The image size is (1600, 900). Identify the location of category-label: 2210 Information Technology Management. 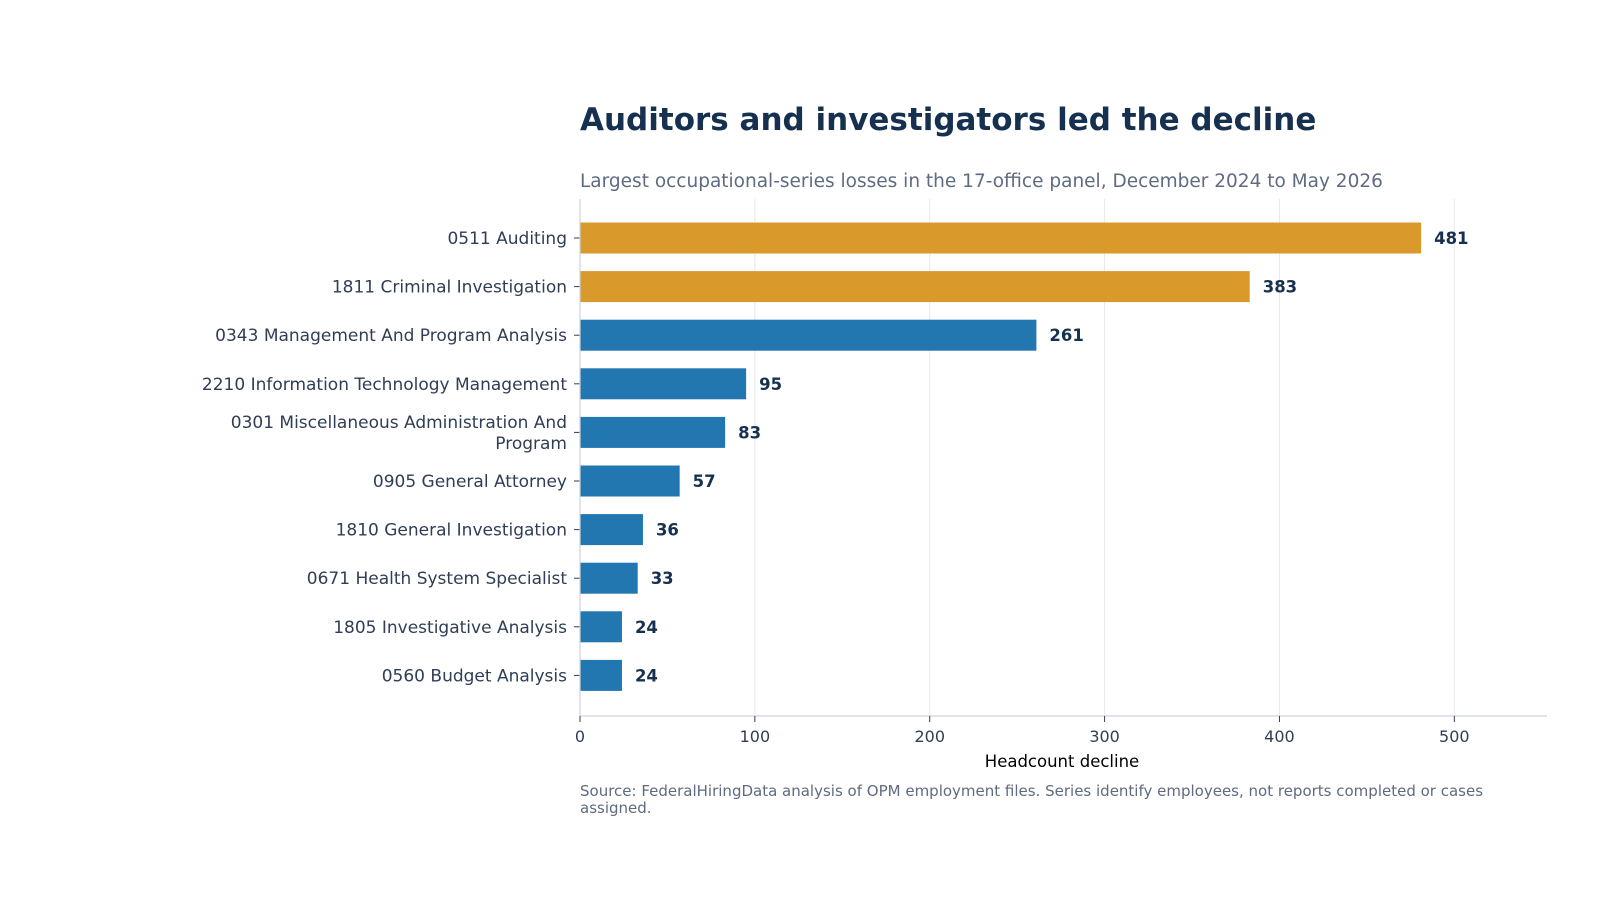
(384, 385).